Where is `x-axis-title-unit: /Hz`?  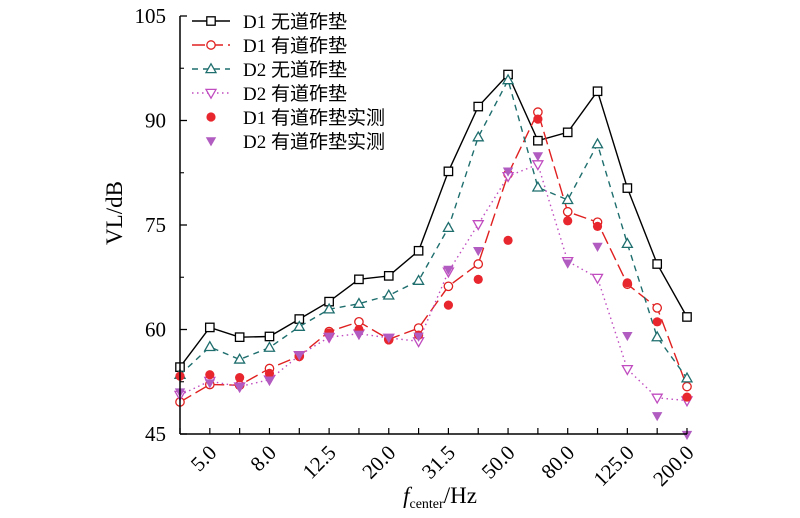 x-axis-title-unit: /Hz is located at coordinates (460, 495).